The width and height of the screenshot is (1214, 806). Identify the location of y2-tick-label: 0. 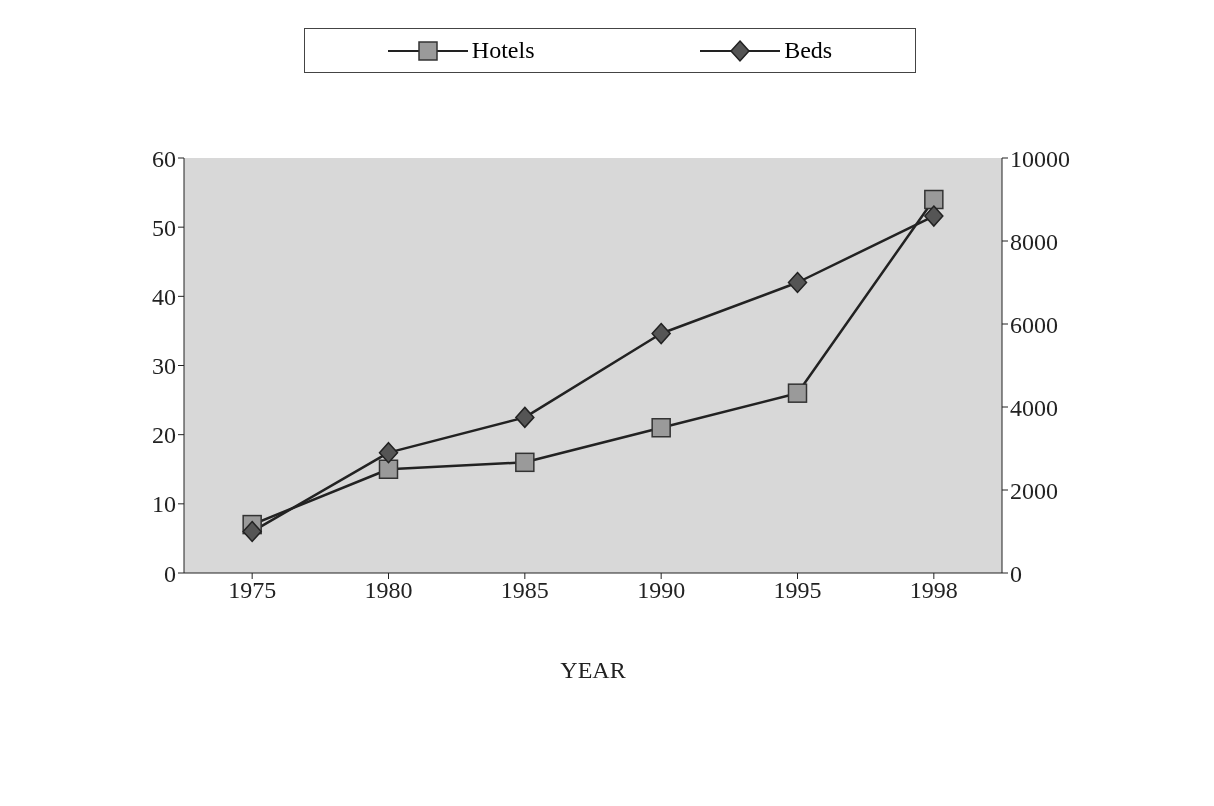
(1016, 573).